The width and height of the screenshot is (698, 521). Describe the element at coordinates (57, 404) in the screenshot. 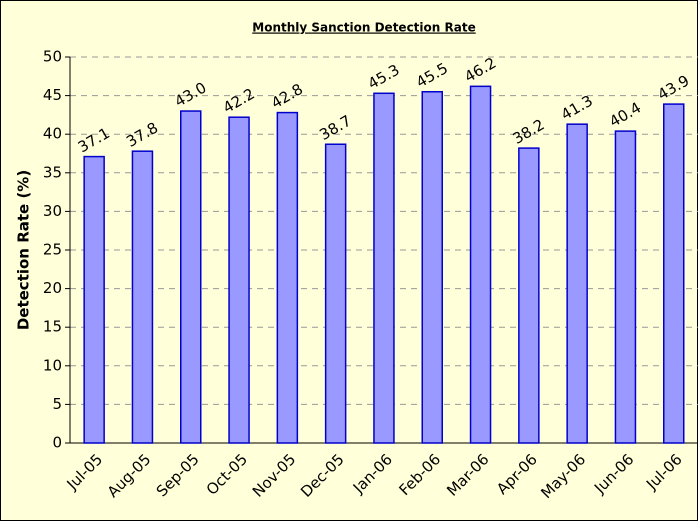

I see `y-tick-label: 5` at that location.